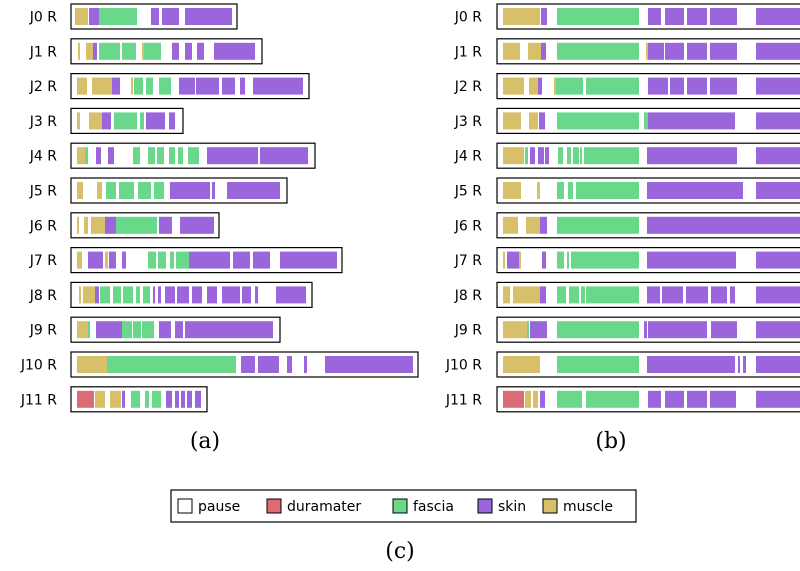 This screenshot has height=571, width=800. I want to click on legend-label-duramater: duramater, so click(324, 507).